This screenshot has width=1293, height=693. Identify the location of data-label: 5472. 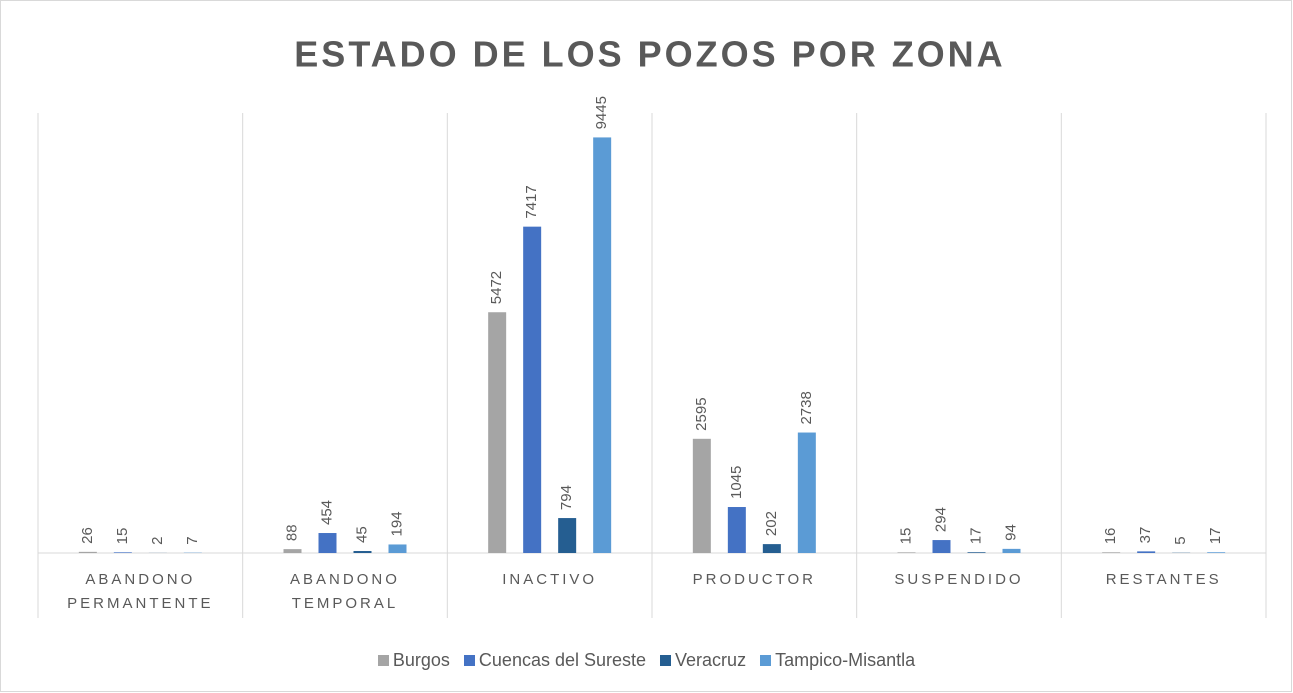
(496, 287).